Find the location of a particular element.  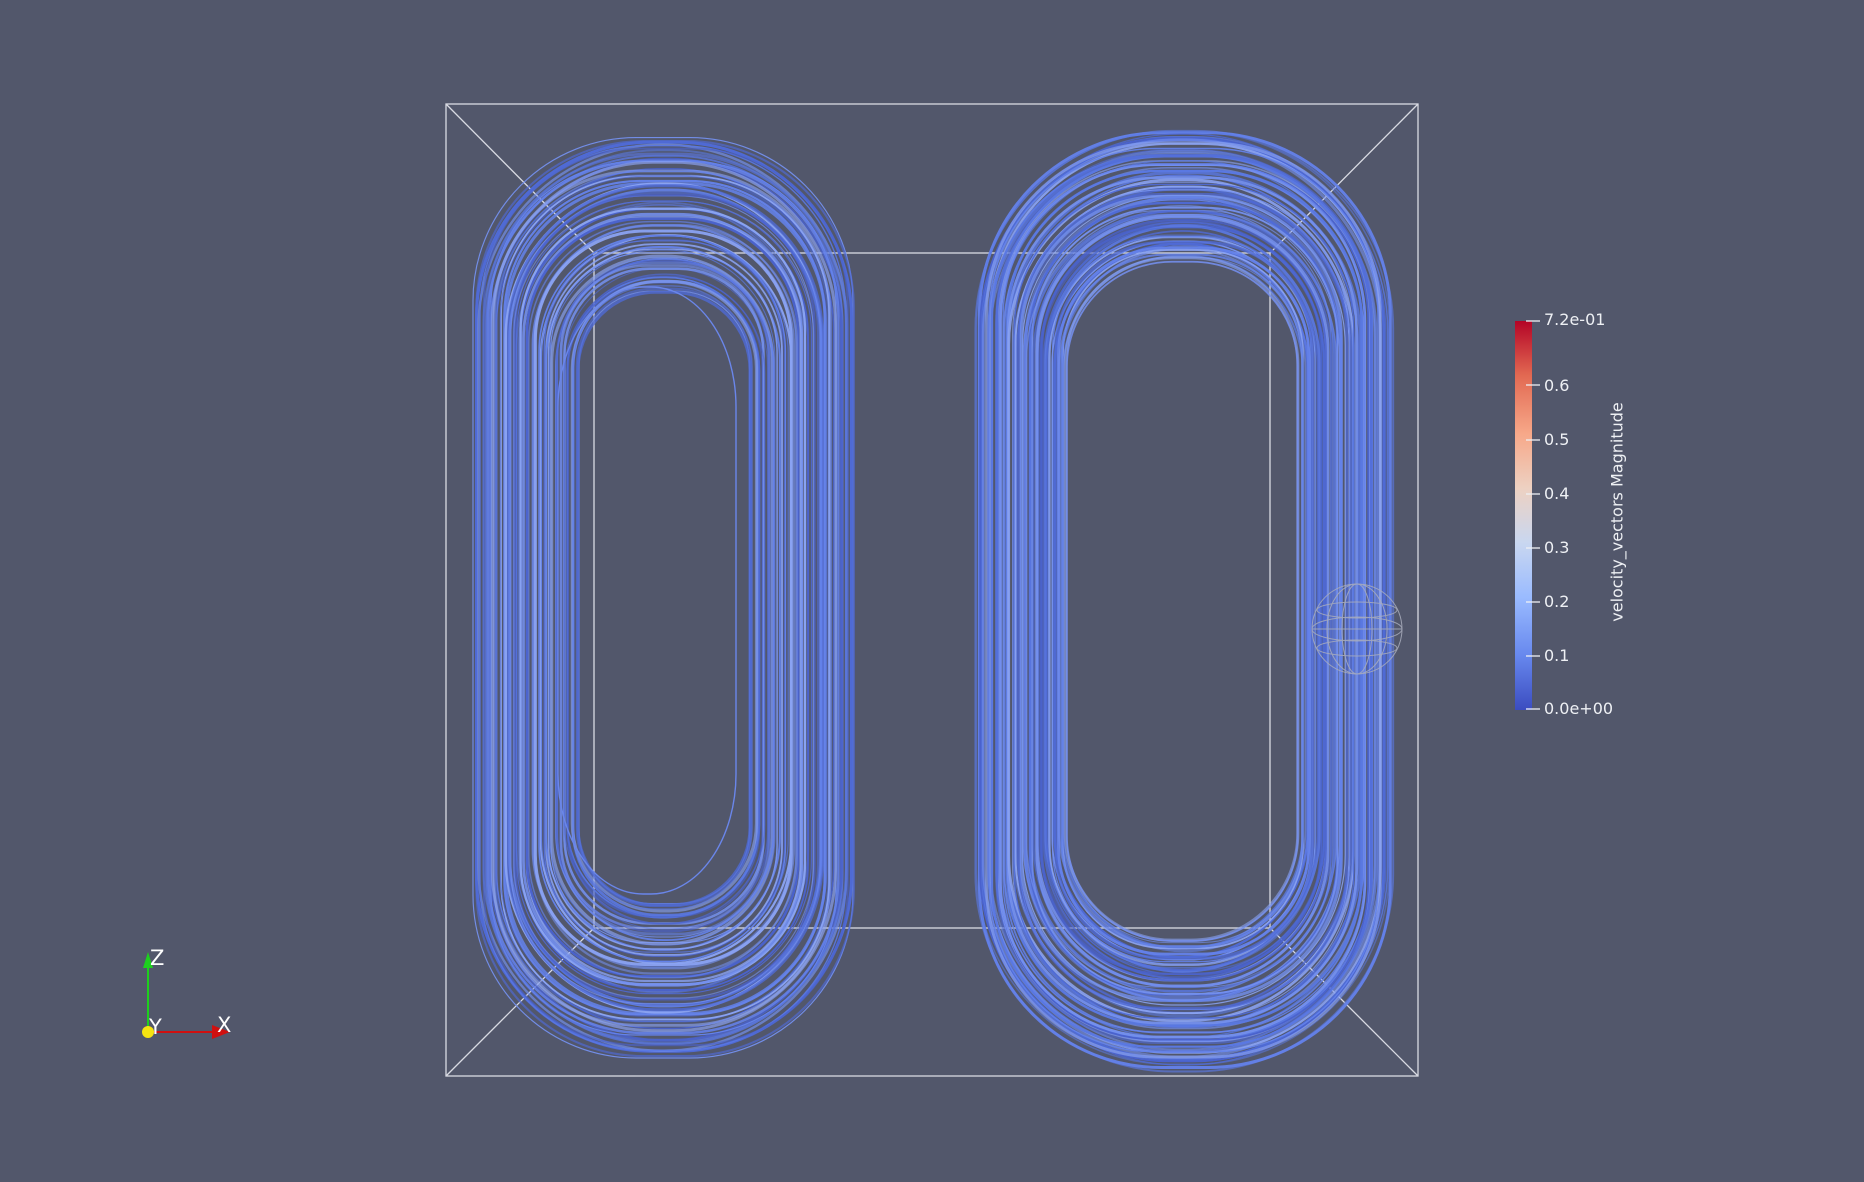

z-axis-arrow is located at coordinates (148, 960).